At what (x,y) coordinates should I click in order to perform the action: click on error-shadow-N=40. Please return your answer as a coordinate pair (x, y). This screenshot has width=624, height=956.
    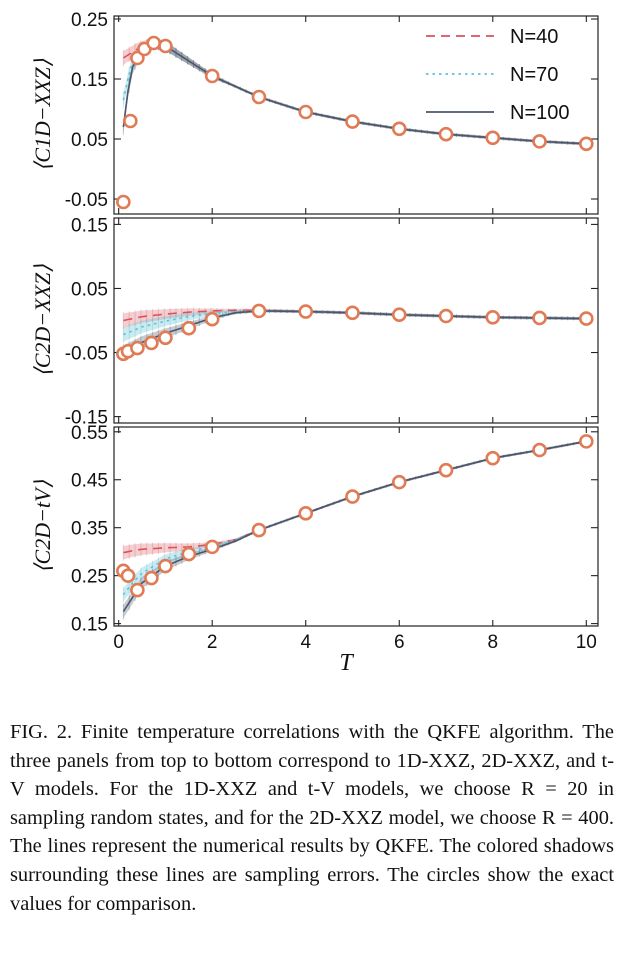
    Looking at the image, I should click on (355, 92).